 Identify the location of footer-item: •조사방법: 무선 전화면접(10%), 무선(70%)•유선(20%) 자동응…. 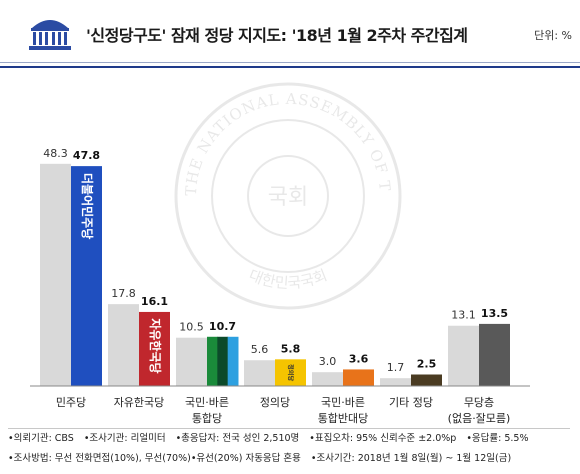
(154, 458).